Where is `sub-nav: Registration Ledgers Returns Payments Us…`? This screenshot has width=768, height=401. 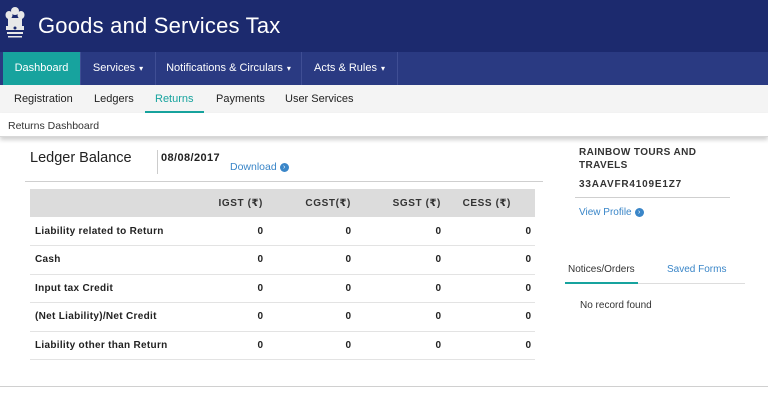 sub-nav: Registration Ledgers Returns Payments Us… is located at coordinates (384, 99).